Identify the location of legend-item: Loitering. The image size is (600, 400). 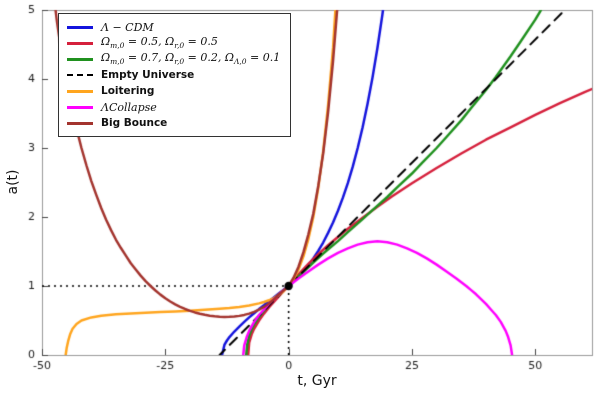
(173, 91).